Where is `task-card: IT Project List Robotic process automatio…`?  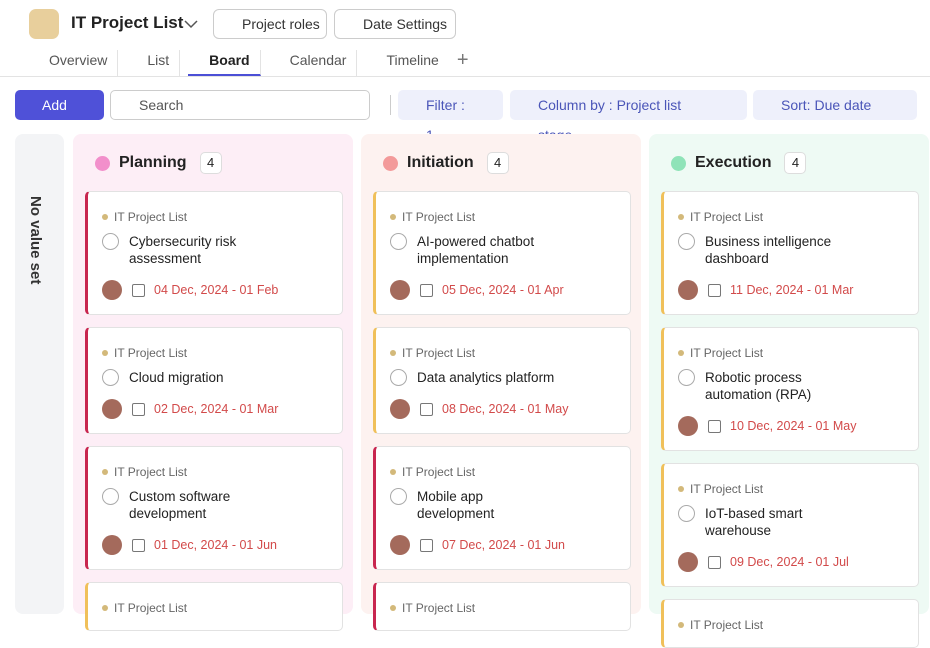 task-card: IT Project List Robotic process automatio… is located at coordinates (790, 389).